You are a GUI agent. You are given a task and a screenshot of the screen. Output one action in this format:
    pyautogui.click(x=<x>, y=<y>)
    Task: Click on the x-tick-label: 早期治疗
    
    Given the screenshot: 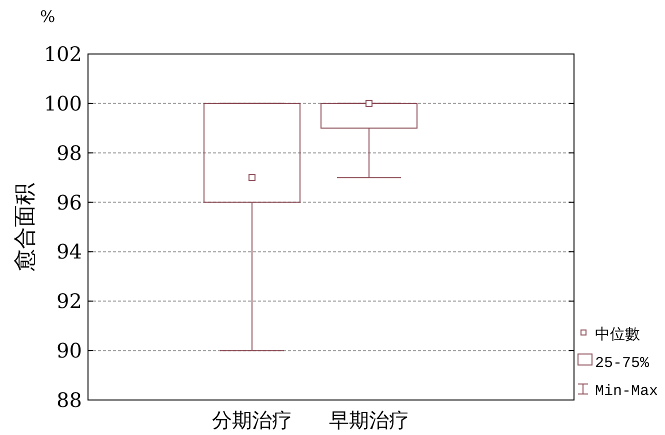 What is the action you would take?
    pyautogui.click(x=369, y=420)
    